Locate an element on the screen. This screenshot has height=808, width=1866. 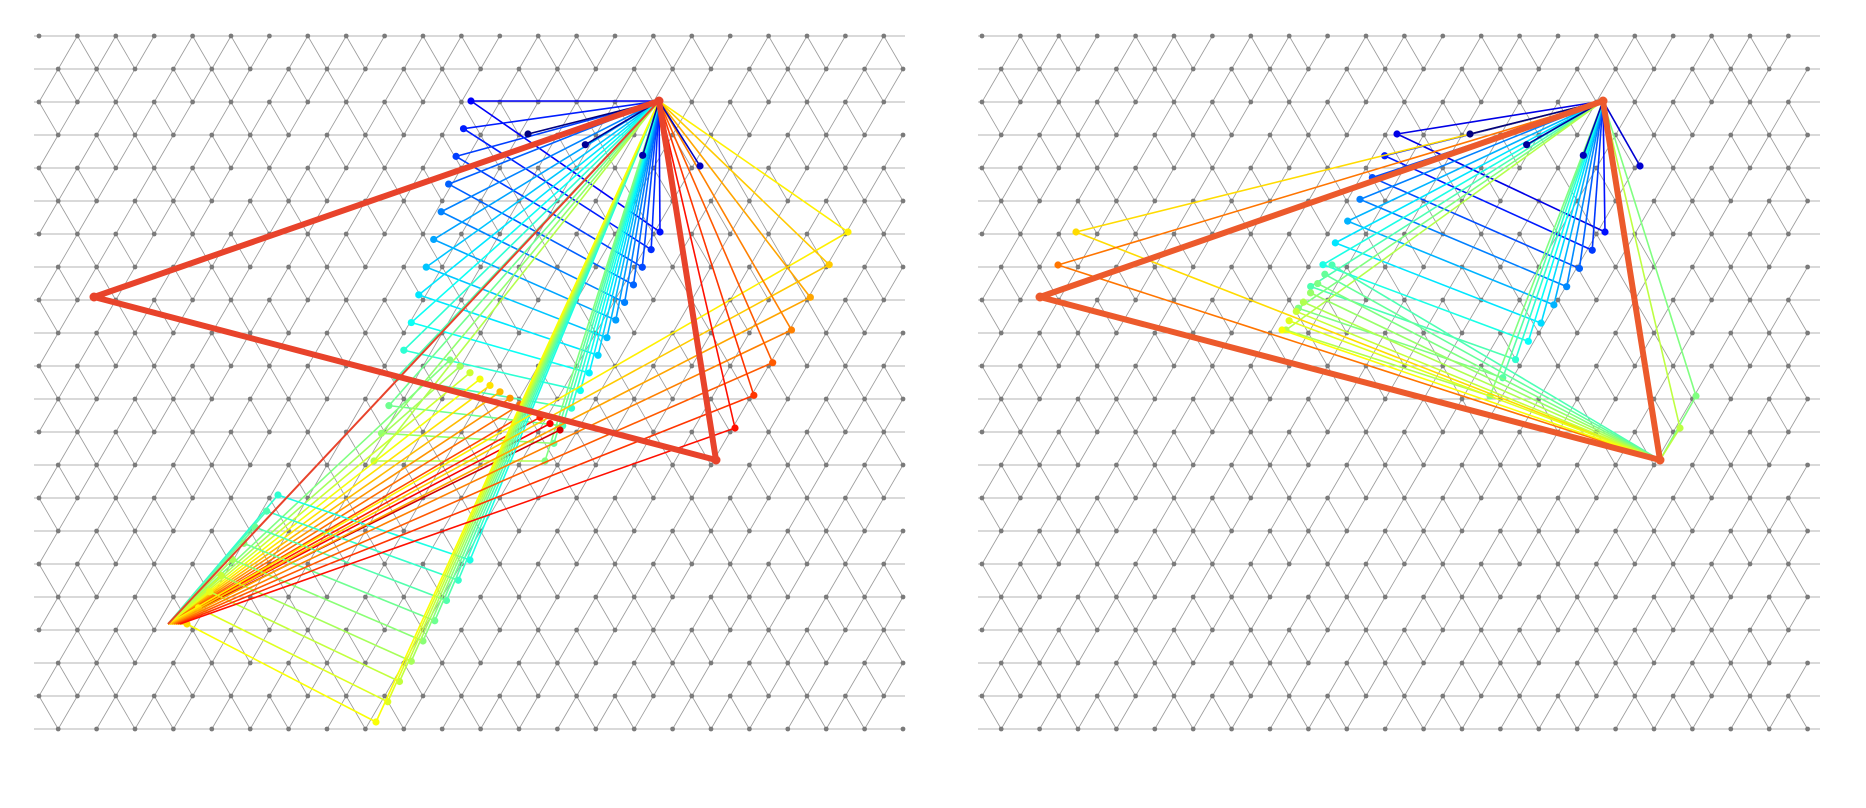
left-mid-ray is located at coordinates (309, 492).